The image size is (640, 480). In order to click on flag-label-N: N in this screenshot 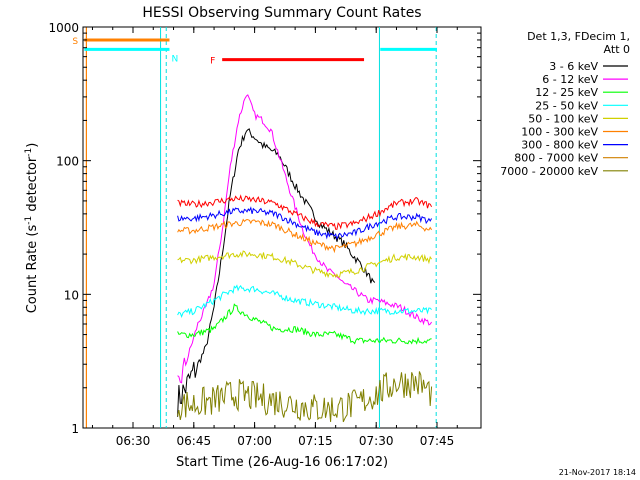, I will do `click(174, 59)`.